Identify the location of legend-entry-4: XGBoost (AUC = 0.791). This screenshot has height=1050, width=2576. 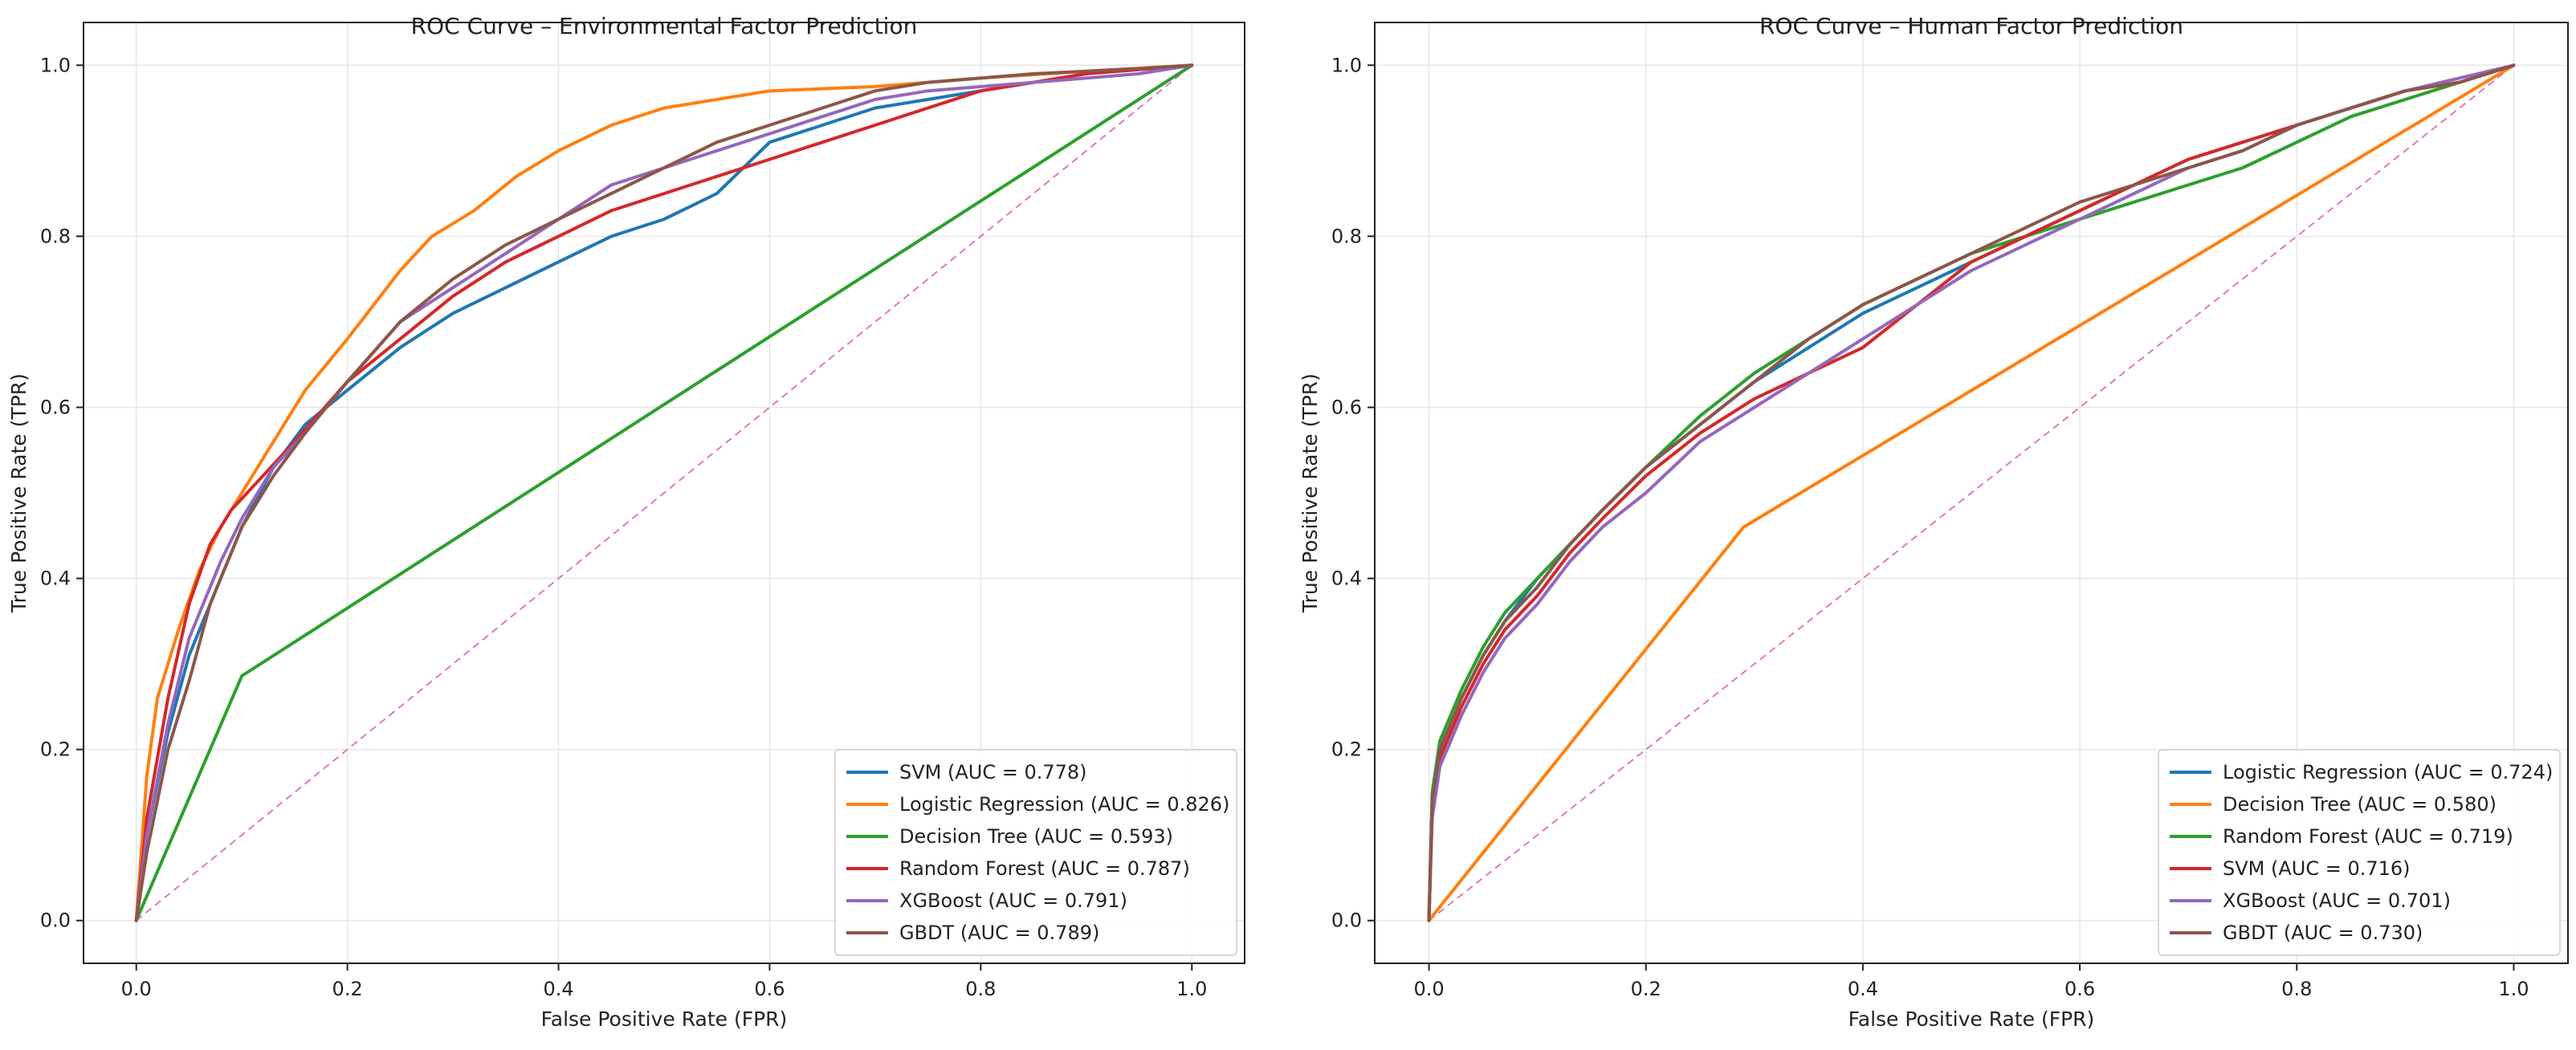
(1013, 900).